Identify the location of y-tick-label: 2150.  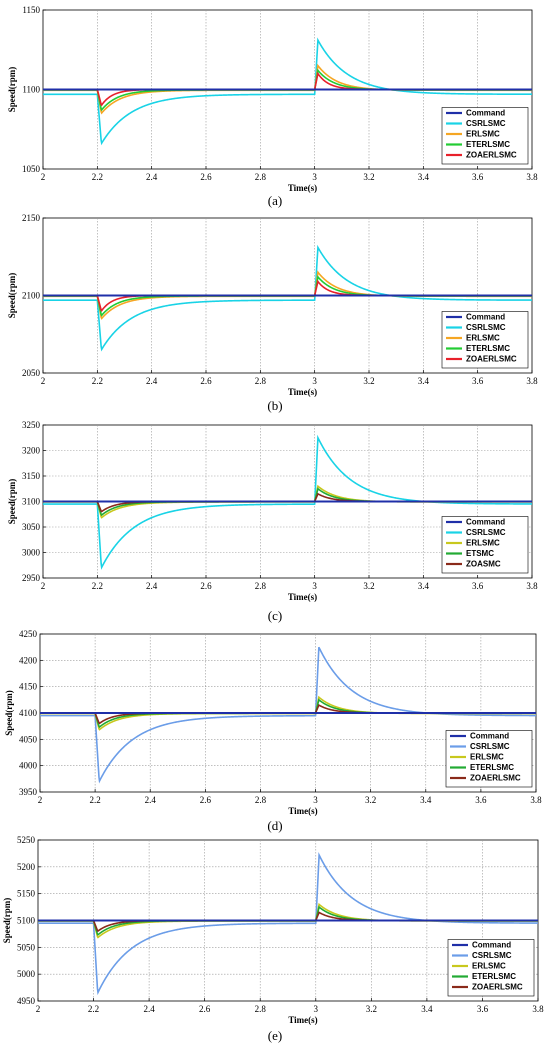
(31, 218).